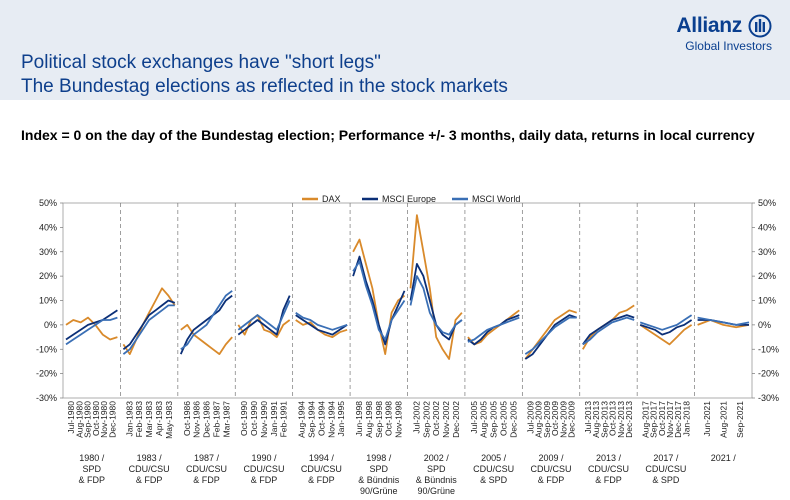 The image size is (790, 500). I want to click on election-label: 1998 /, so click(379, 458).